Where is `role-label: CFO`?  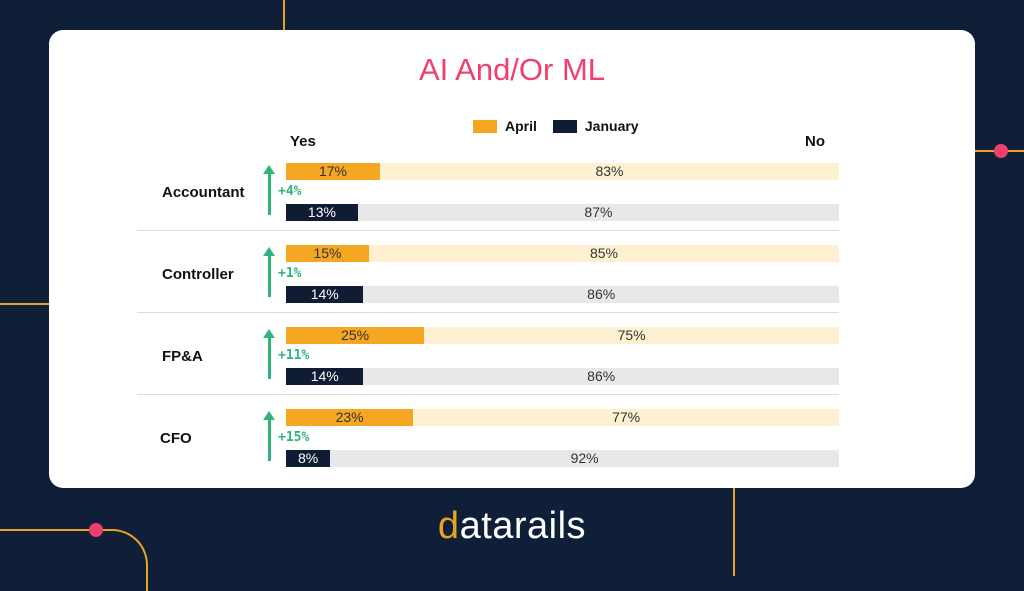 role-label: CFO is located at coordinates (176, 438).